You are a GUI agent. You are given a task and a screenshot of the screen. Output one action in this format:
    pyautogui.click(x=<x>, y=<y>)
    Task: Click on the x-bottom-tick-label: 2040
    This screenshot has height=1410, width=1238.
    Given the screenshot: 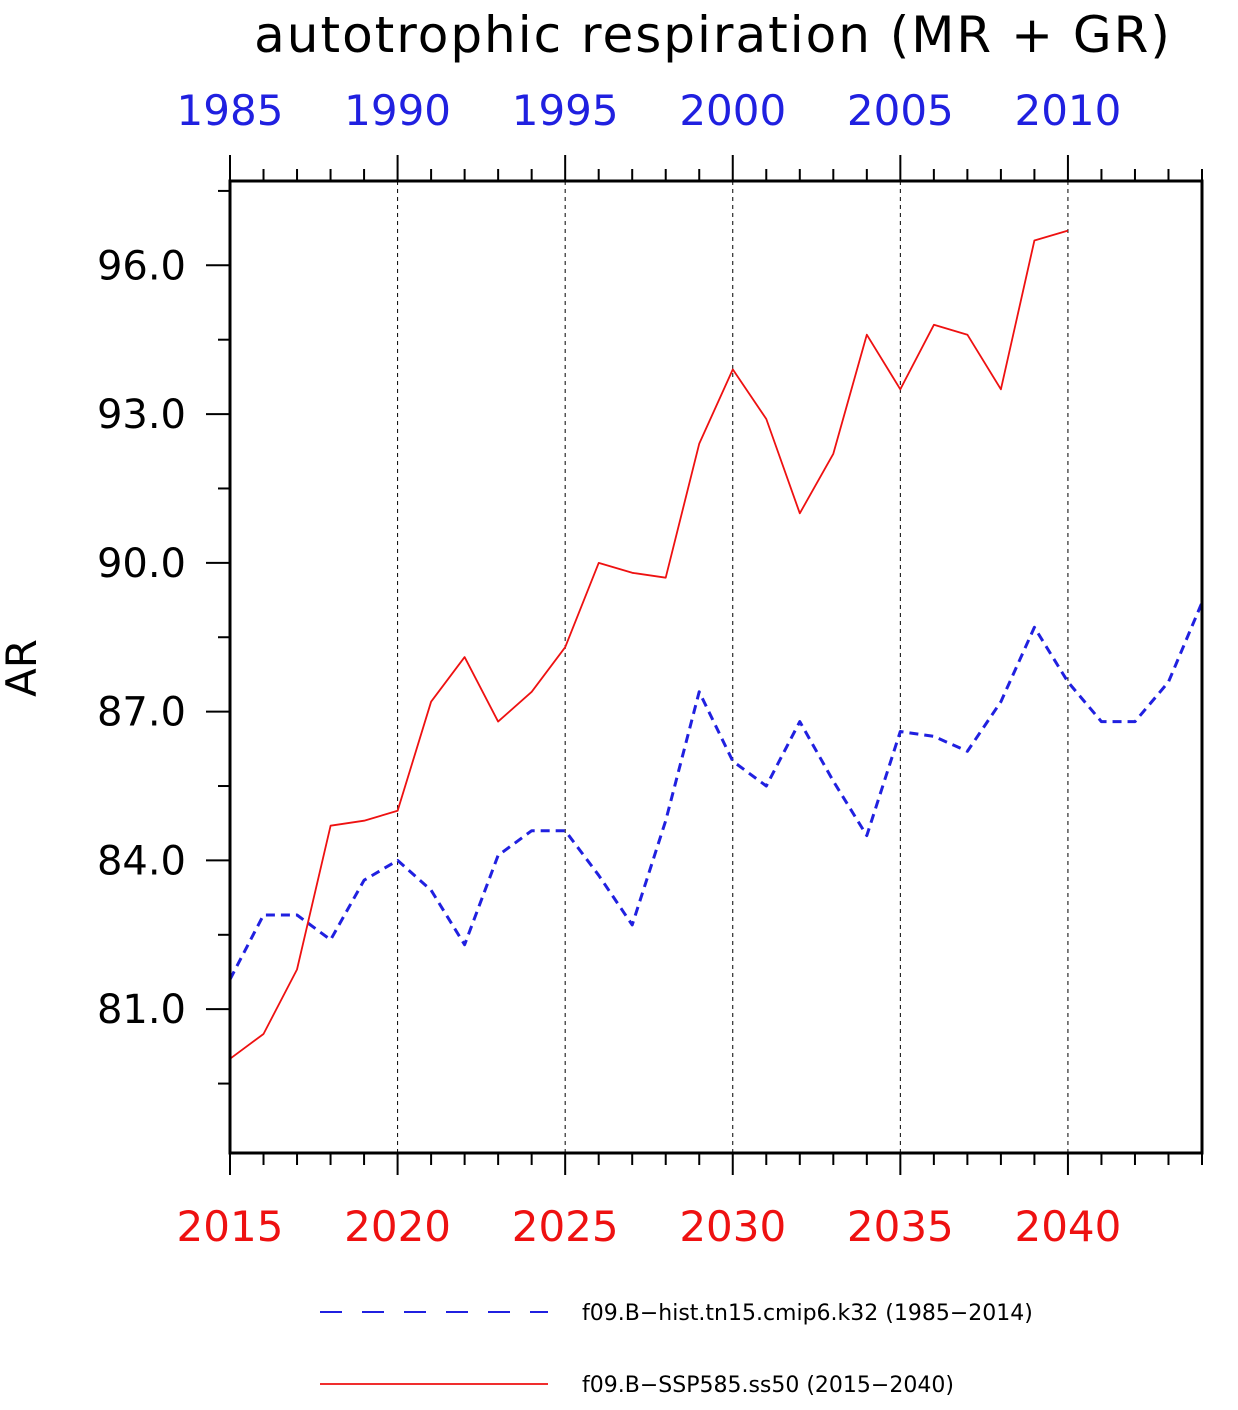 What is the action you would take?
    pyautogui.click(x=1067, y=1226)
    